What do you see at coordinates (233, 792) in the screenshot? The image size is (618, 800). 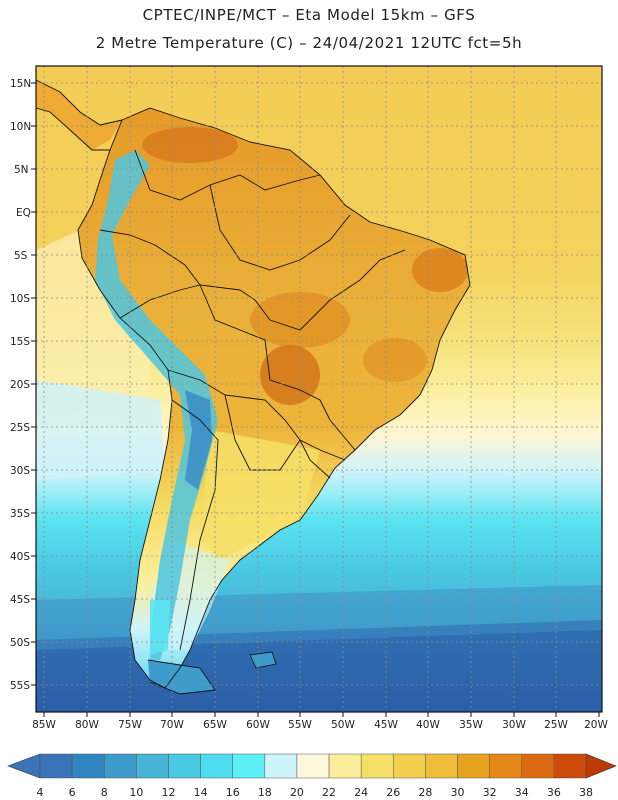 I see `colorbar-tick-label: 16` at bounding box center [233, 792].